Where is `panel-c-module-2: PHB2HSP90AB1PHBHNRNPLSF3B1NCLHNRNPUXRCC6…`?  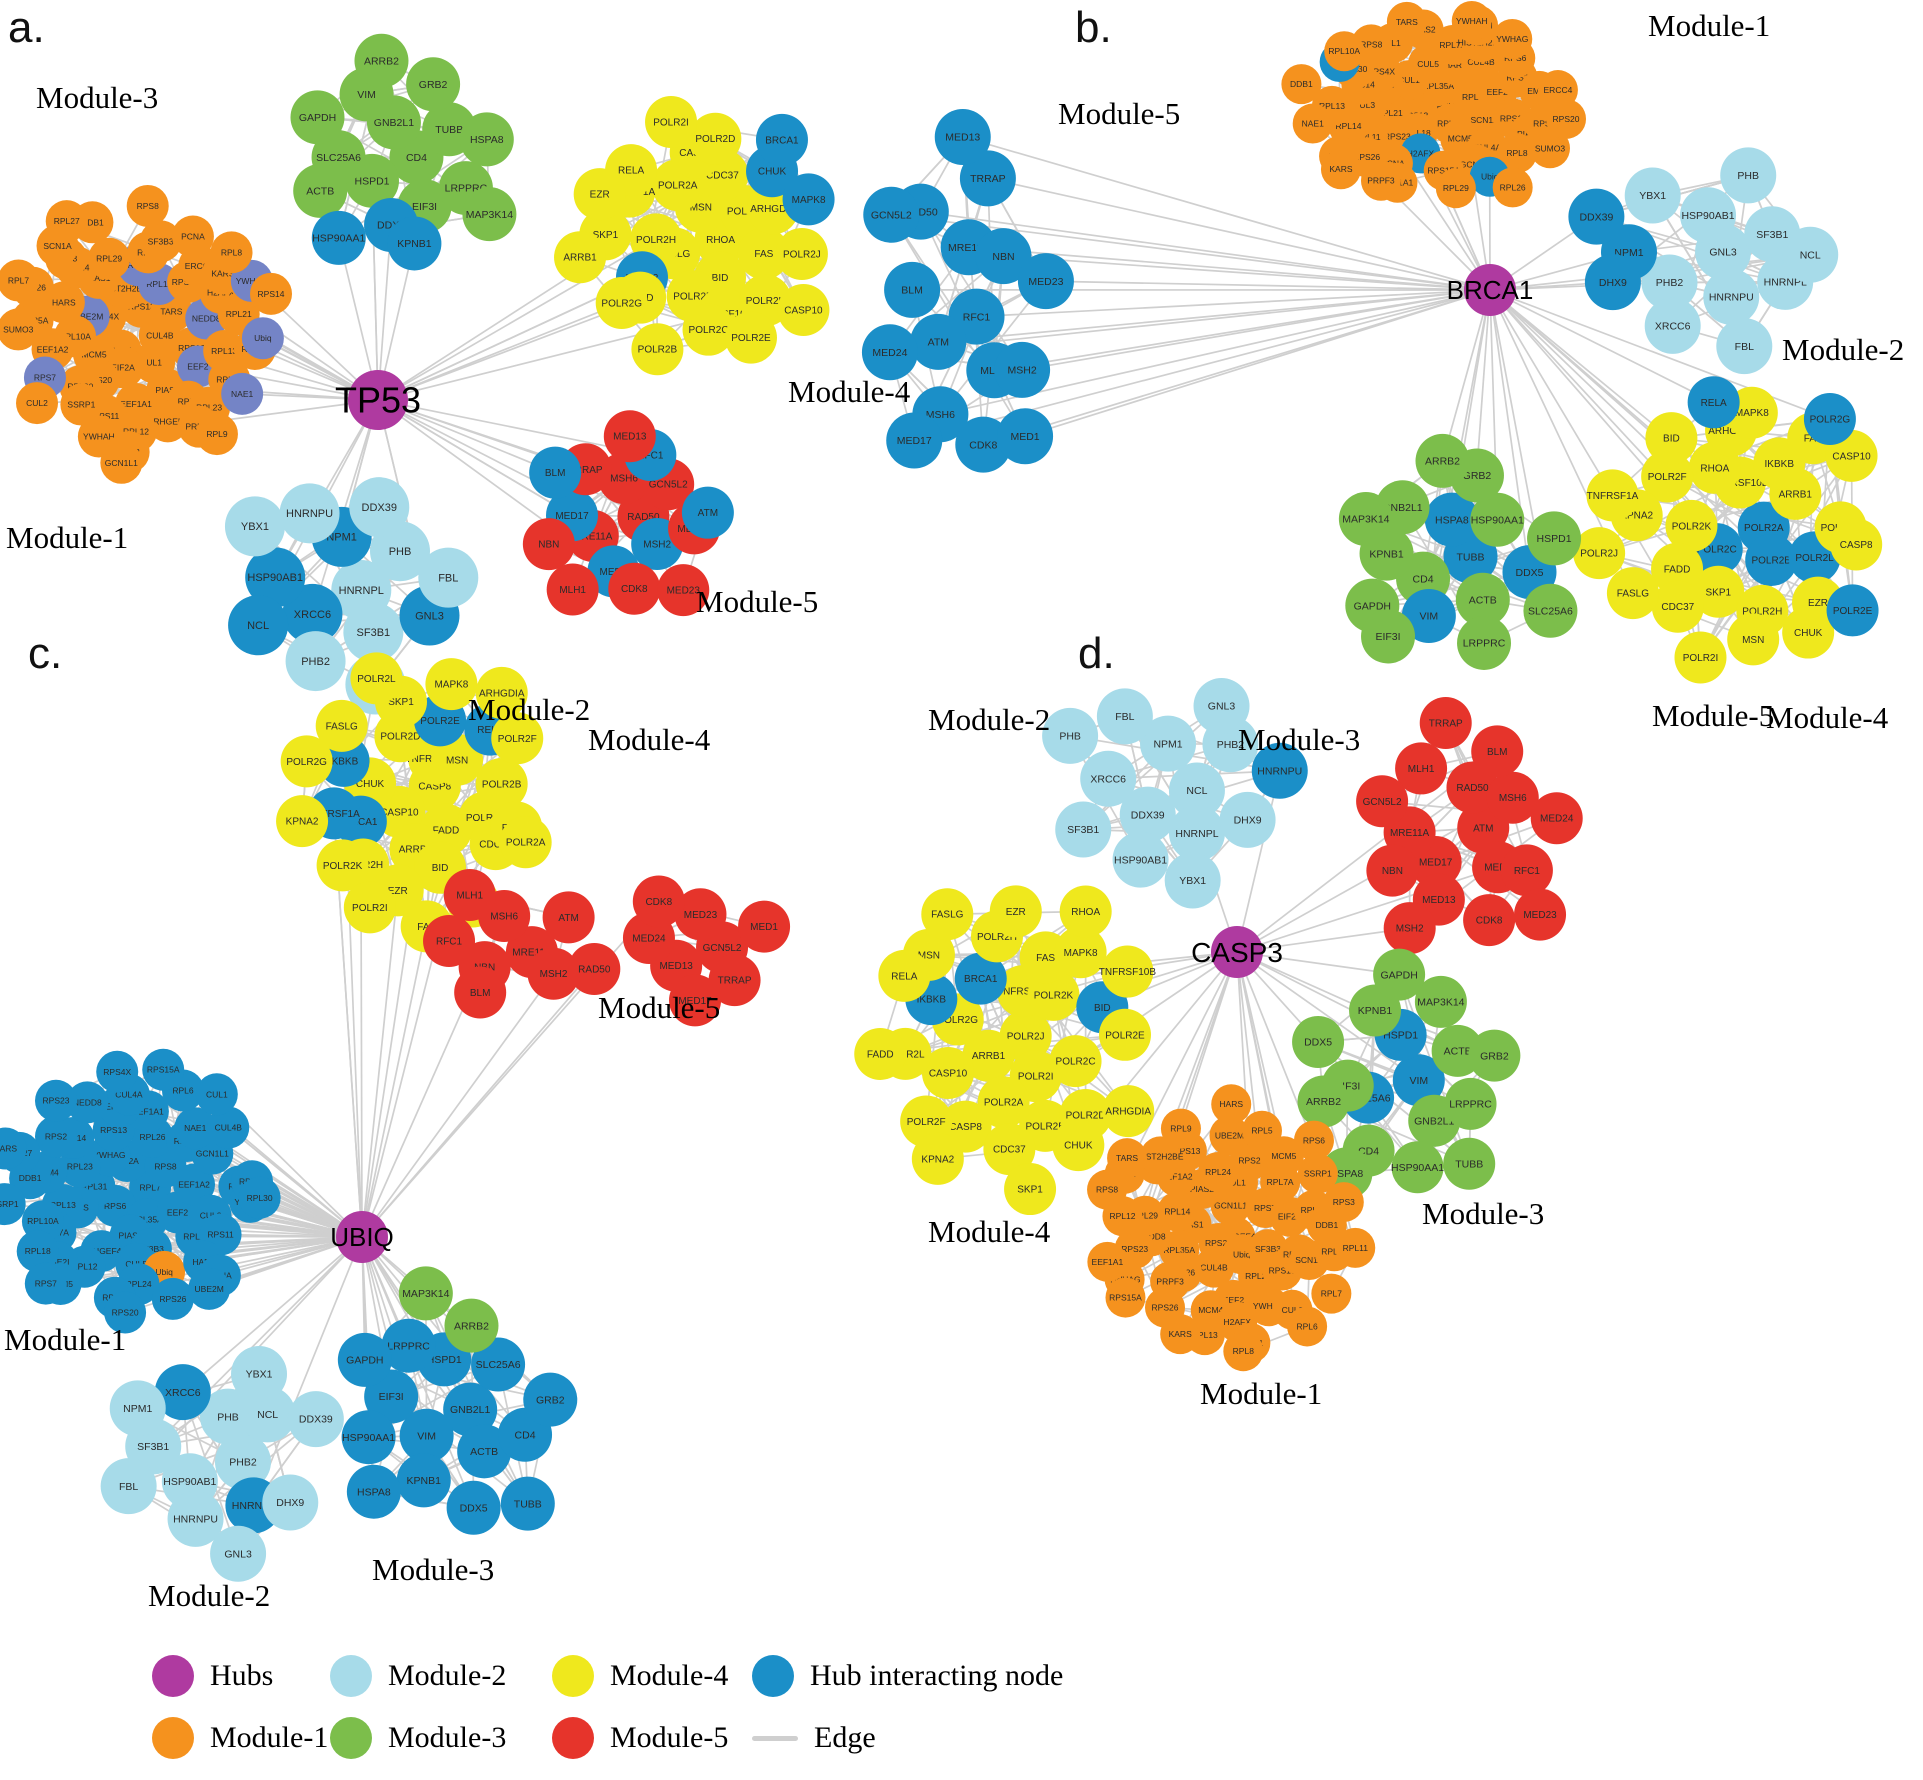 panel-c-module-2: PHB2HSP90AB1PHBHNRNPLSF3B1NCLHNRNPUXRCC6… is located at coordinates (222, 1464).